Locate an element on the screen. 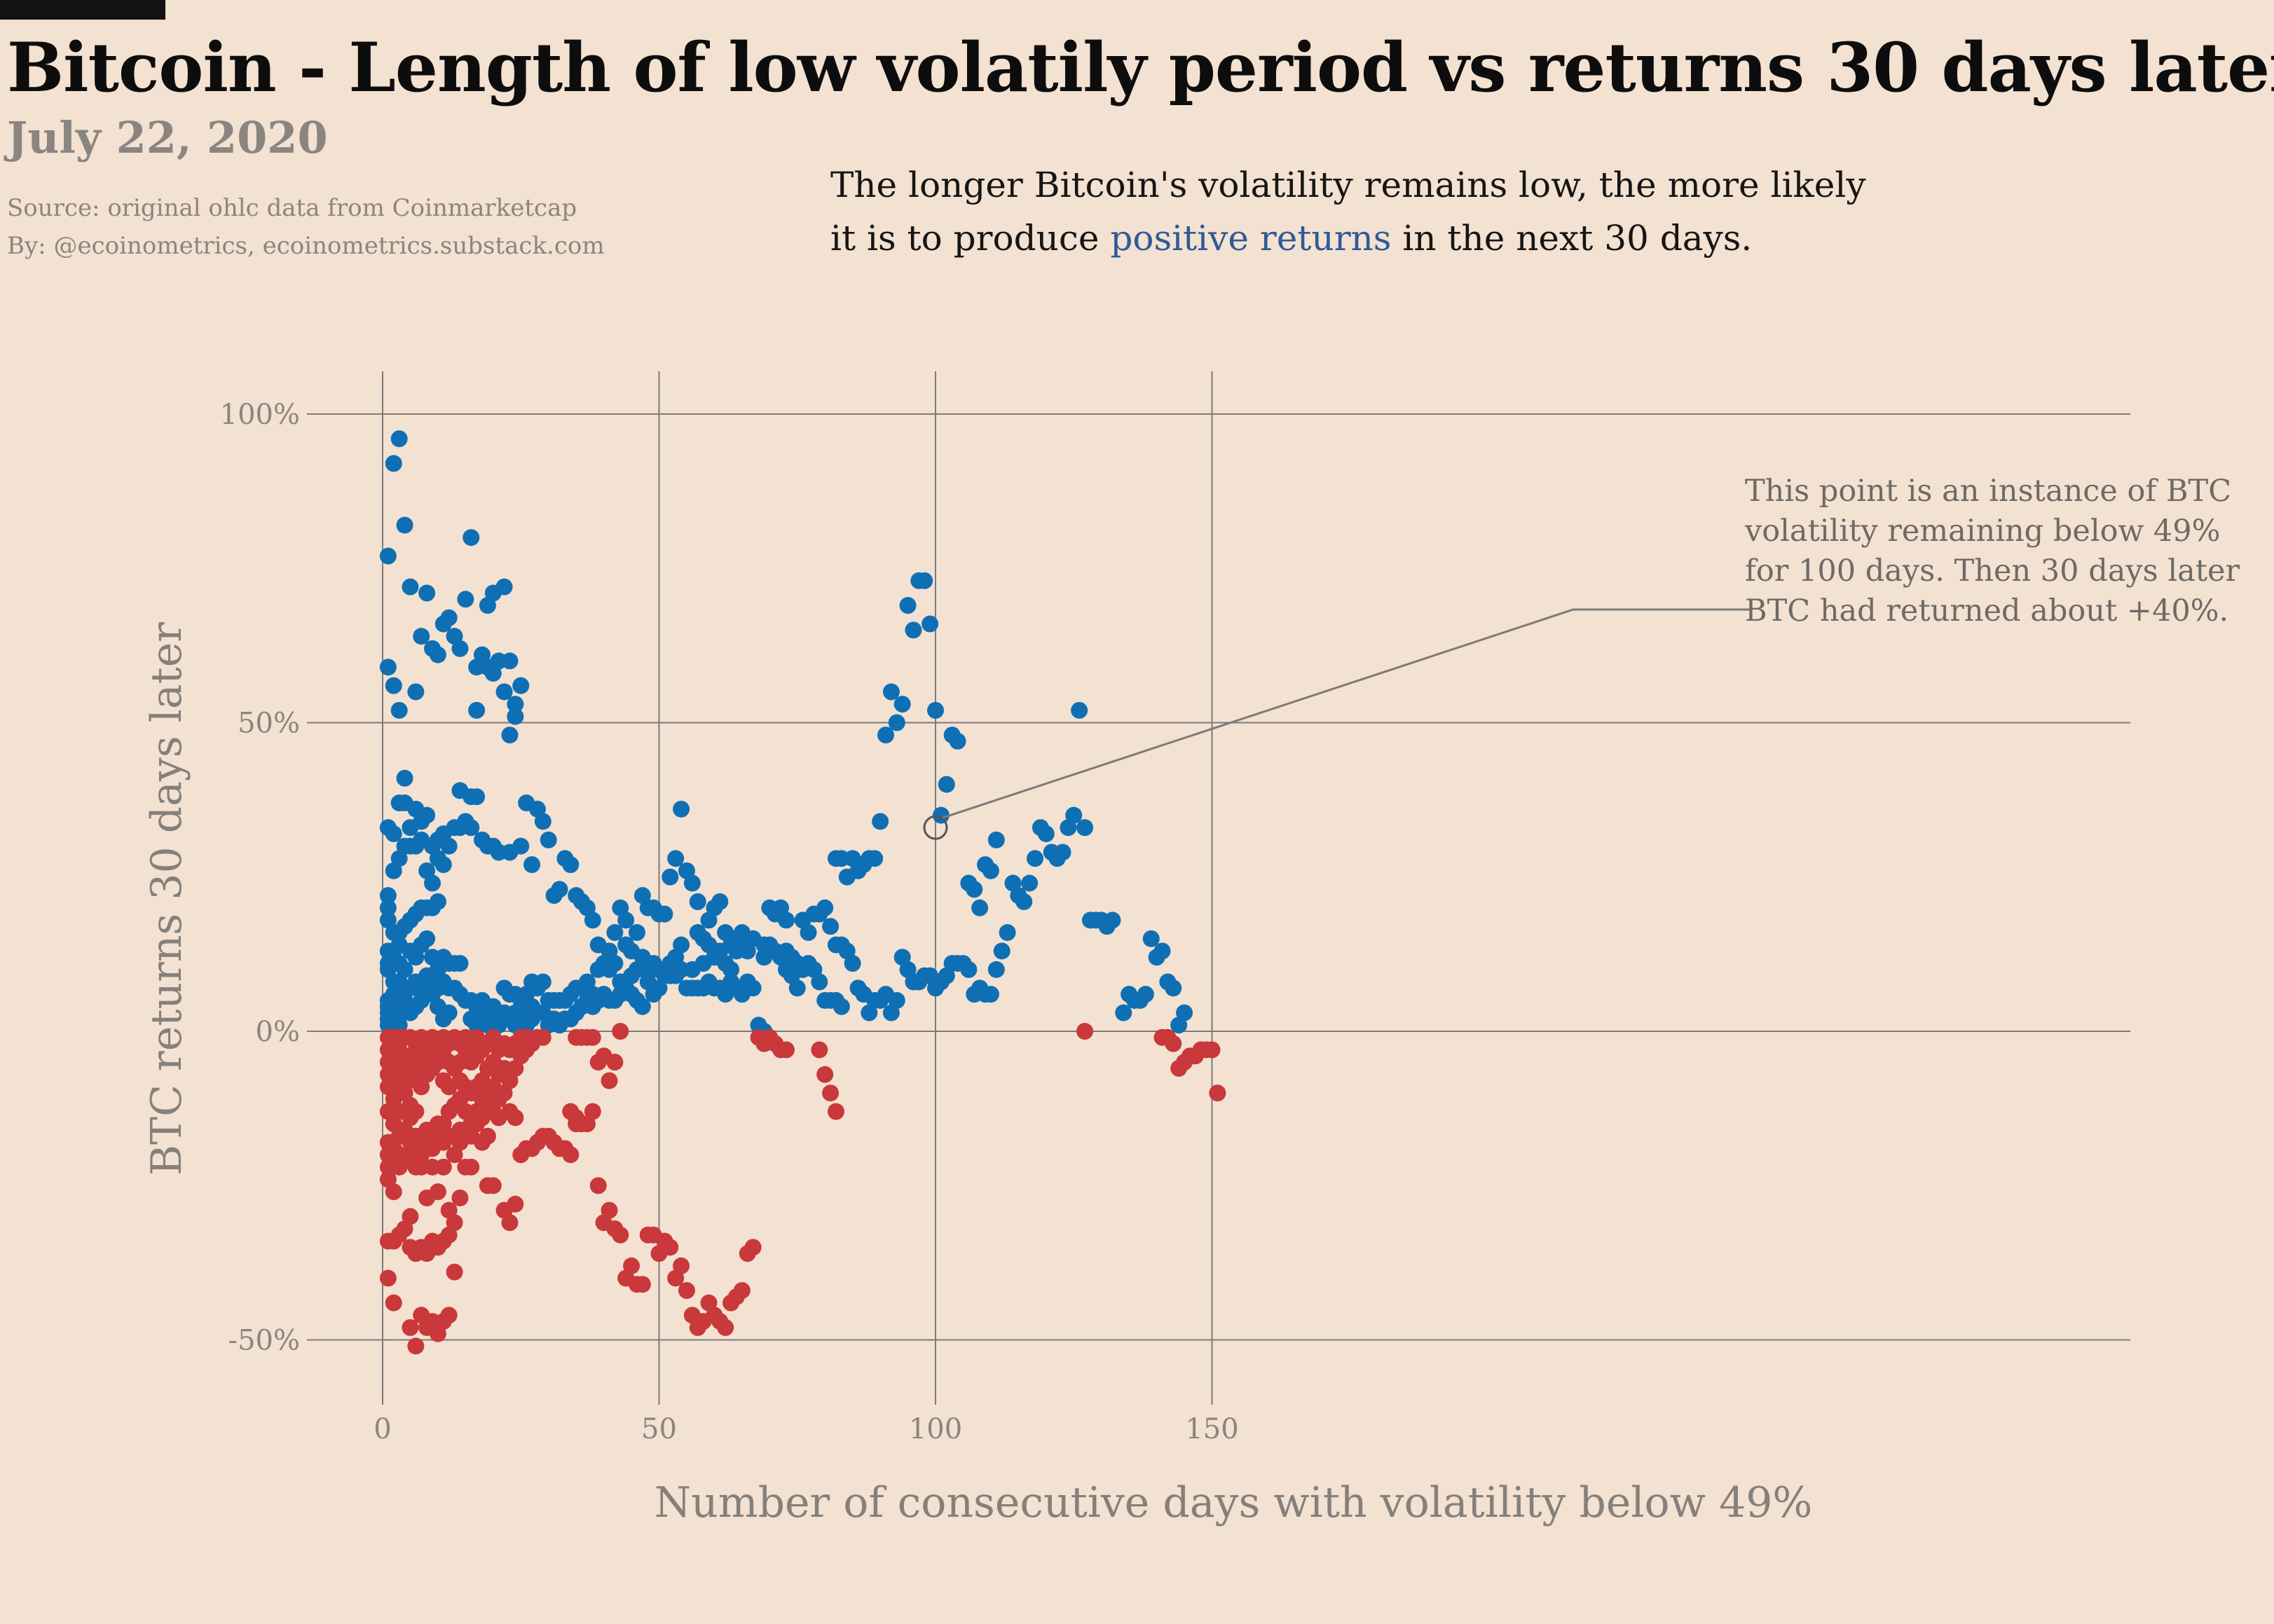 The height and width of the screenshot is (1624, 2274). corner-accent-bar is located at coordinates (82, 10).